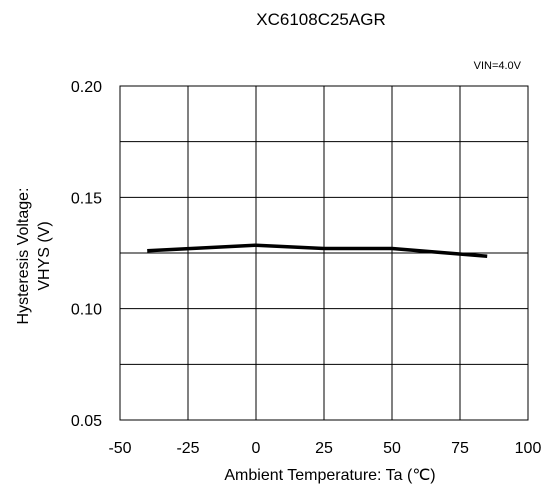 The image size is (546, 489). What do you see at coordinates (86, 421) in the screenshot?
I see `y-tick-label: 0.05` at bounding box center [86, 421].